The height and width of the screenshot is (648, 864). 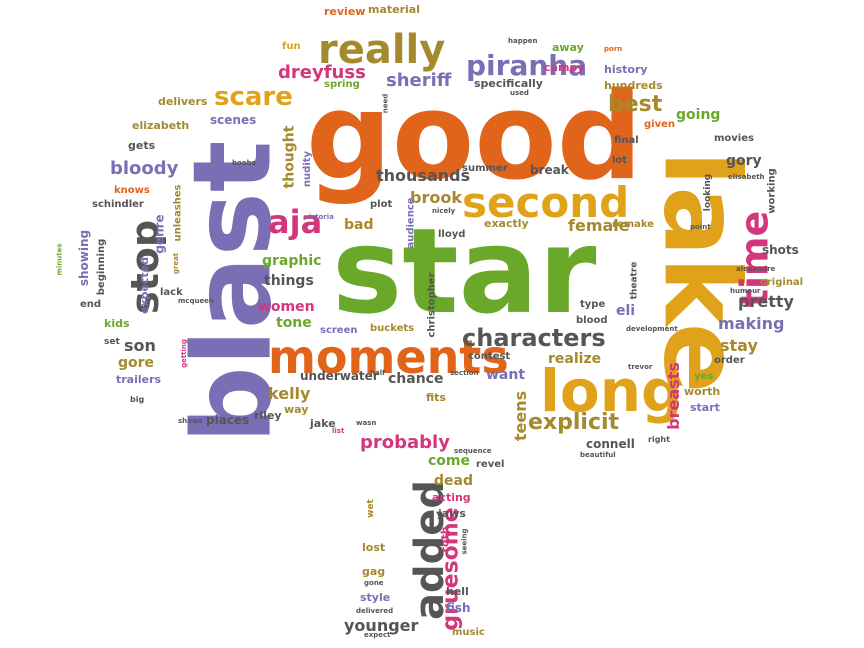 What do you see at coordinates (294, 323) in the screenshot?
I see `word: tone` at bounding box center [294, 323].